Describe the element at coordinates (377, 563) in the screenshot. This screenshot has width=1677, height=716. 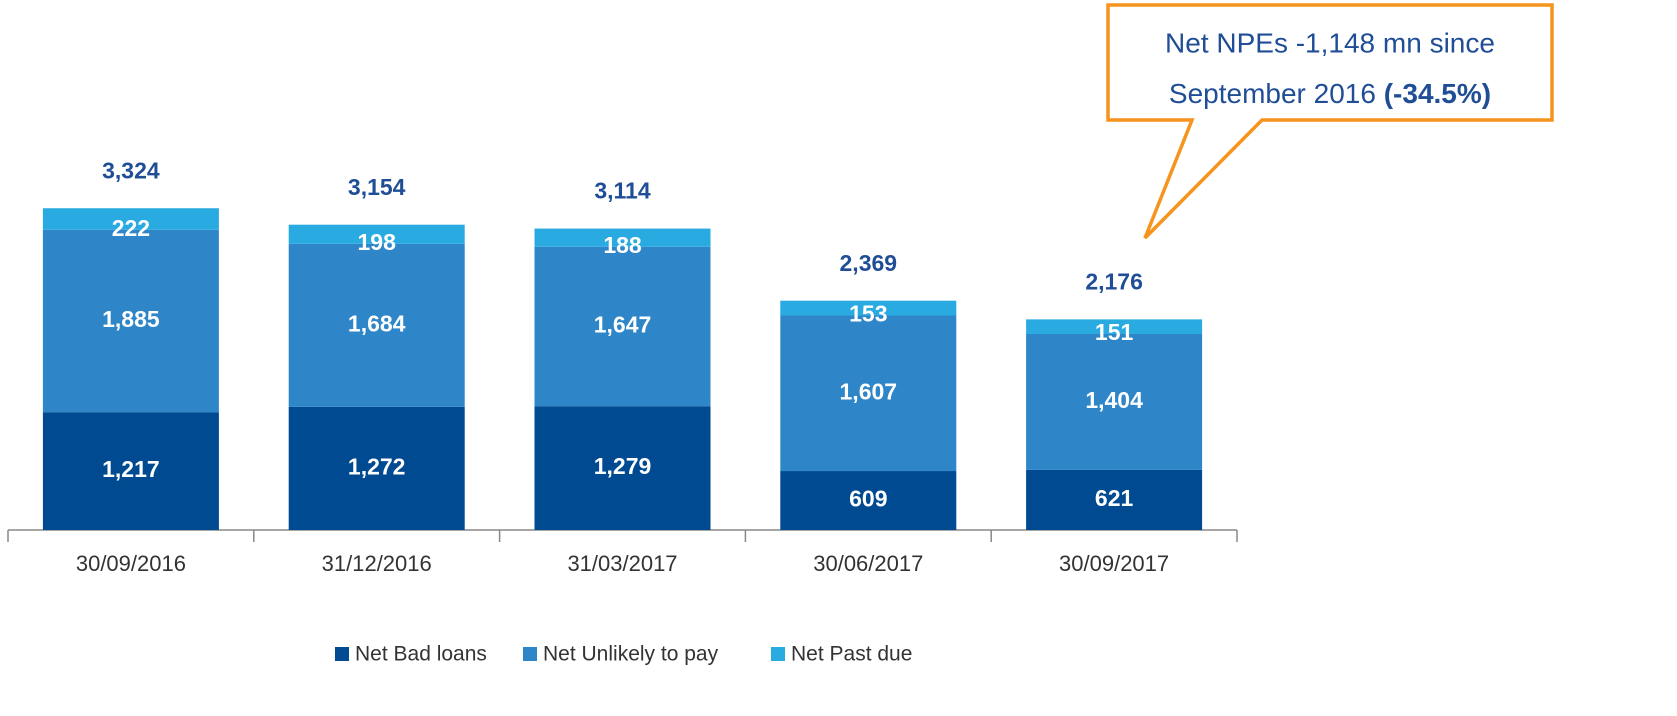
I see `x-tick-label: 31/12/2016` at that location.